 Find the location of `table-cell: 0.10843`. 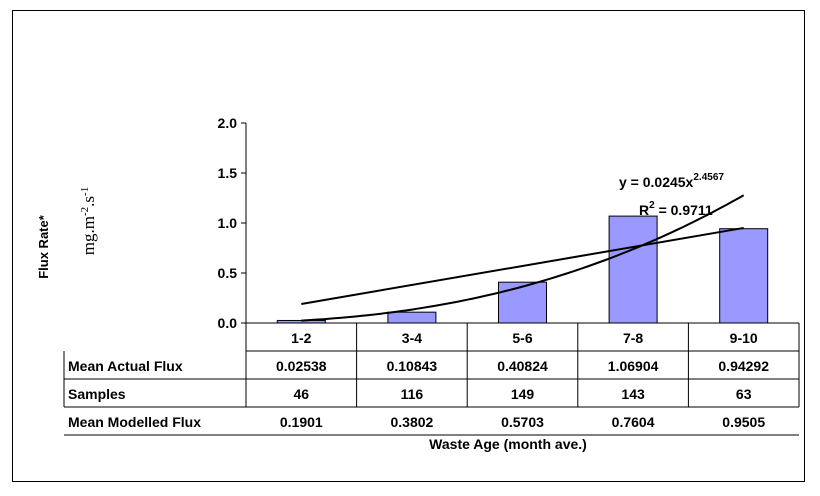

table-cell: 0.10843 is located at coordinates (412, 366).